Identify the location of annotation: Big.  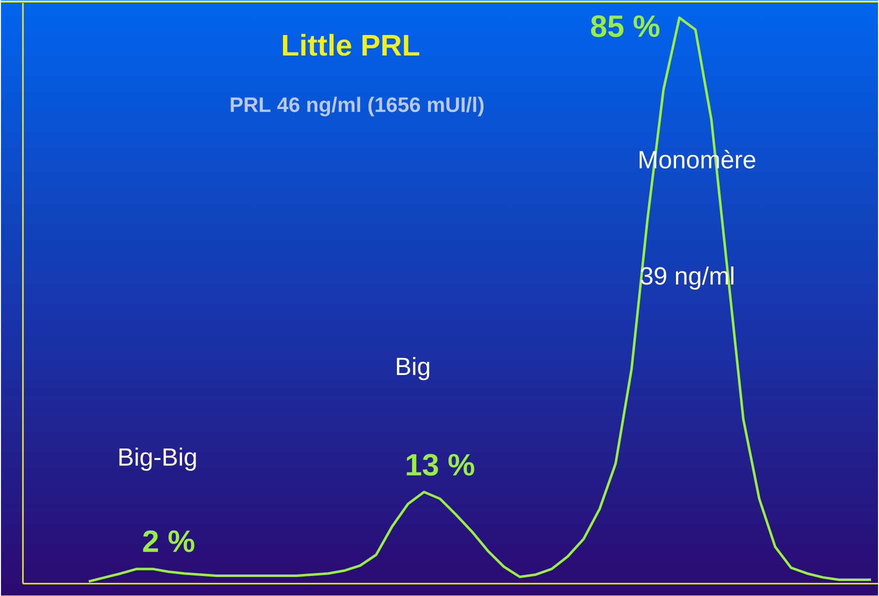
(413, 368).